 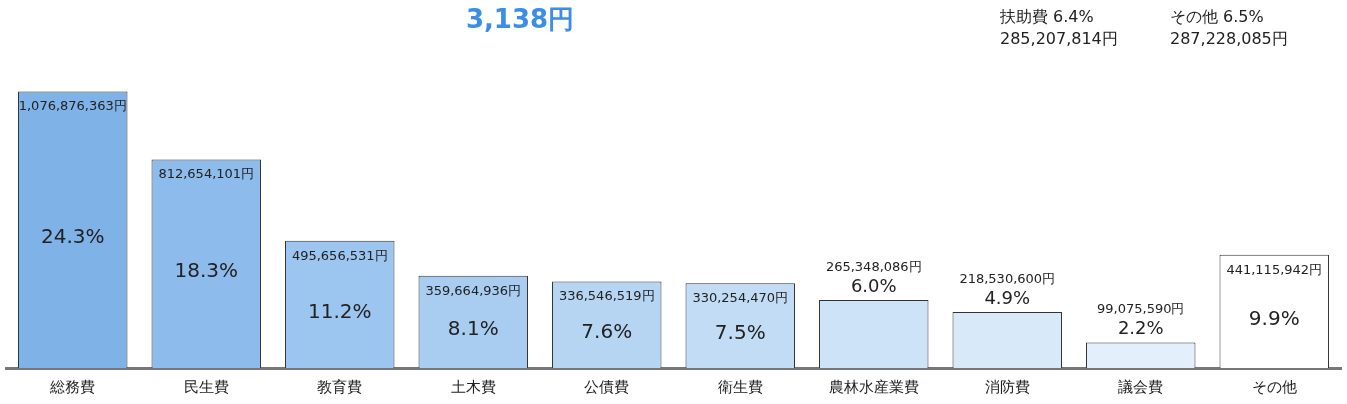 I want to click on data-label: 812,654,101円, so click(x=206, y=174).